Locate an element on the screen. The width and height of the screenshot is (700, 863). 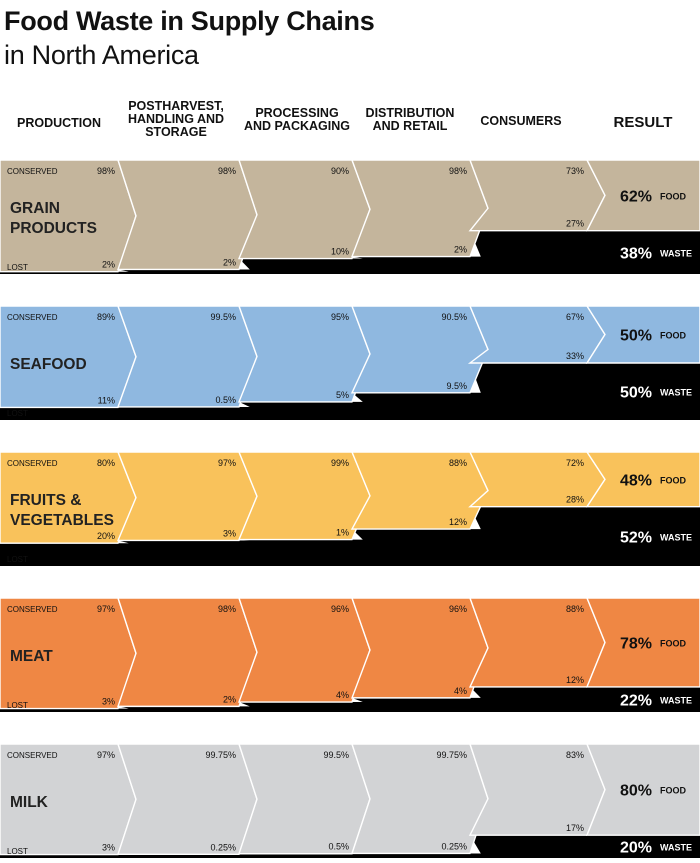
result-waste-value: 20% is located at coordinates (636, 848).